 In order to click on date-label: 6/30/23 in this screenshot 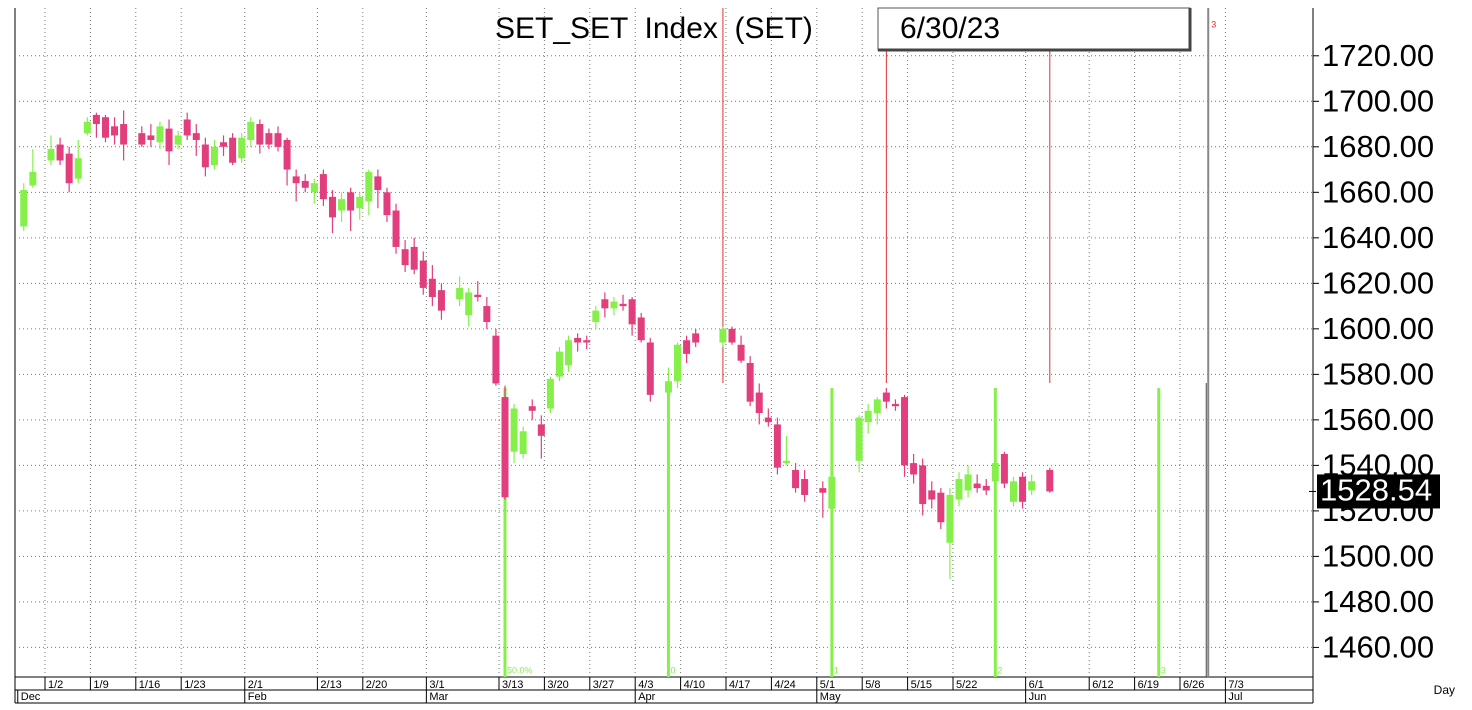, I will do `click(950, 28)`.